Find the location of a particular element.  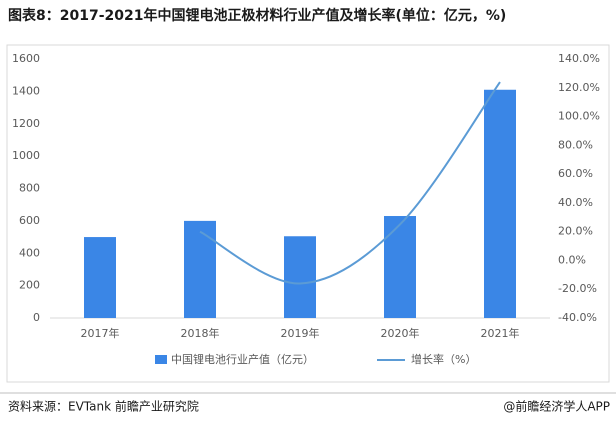

y-tick-label: 800 is located at coordinates (29, 188).